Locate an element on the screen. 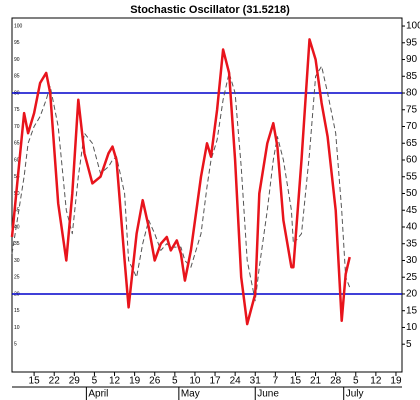 Image resolution: width=420 pixels, height=400 pixels. x-tick-label: 7 is located at coordinates (276, 381).